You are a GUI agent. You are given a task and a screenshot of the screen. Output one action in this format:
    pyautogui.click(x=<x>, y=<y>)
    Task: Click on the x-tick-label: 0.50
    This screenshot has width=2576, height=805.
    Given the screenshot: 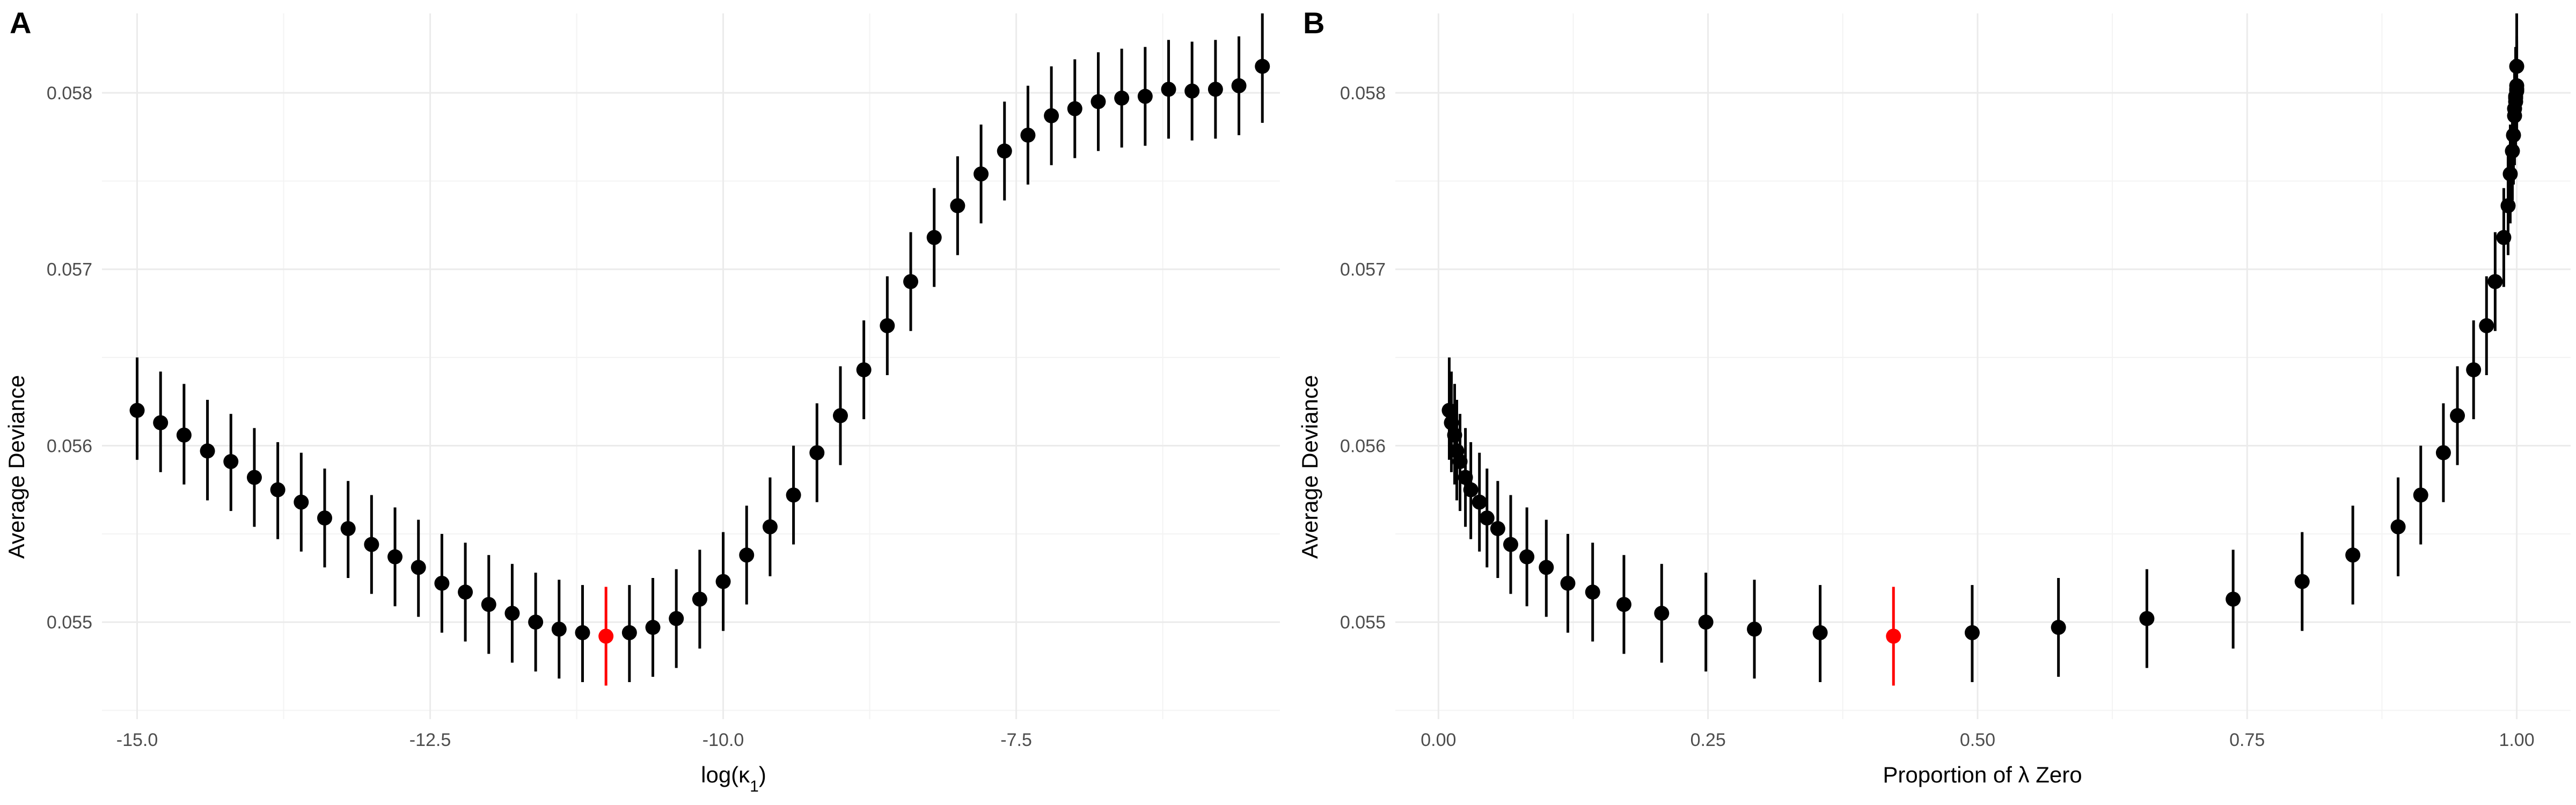 What is the action you would take?
    pyautogui.click(x=1977, y=740)
    